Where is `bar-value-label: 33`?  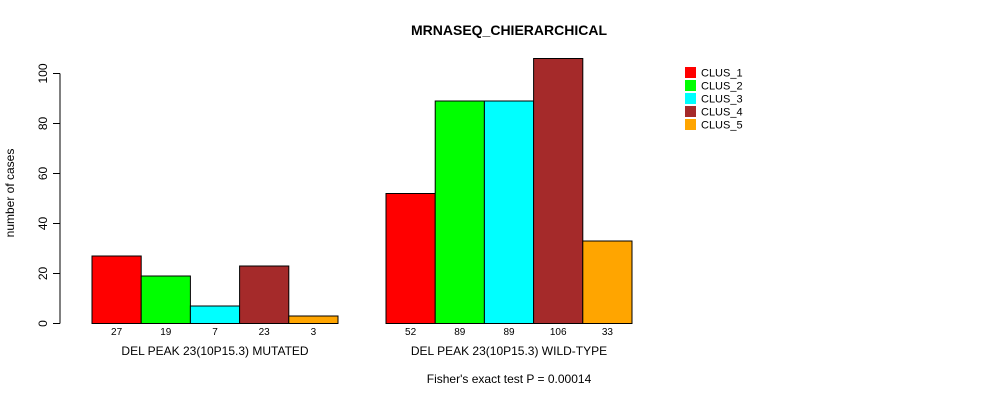
bar-value-label: 33 is located at coordinates (608, 332).